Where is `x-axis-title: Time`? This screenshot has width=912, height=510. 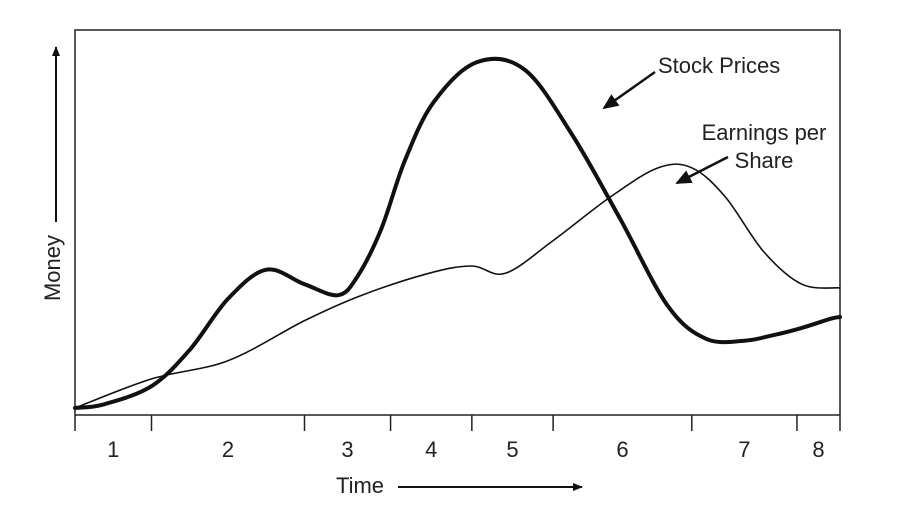 x-axis-title: Time is located at coordinates (360, 485).